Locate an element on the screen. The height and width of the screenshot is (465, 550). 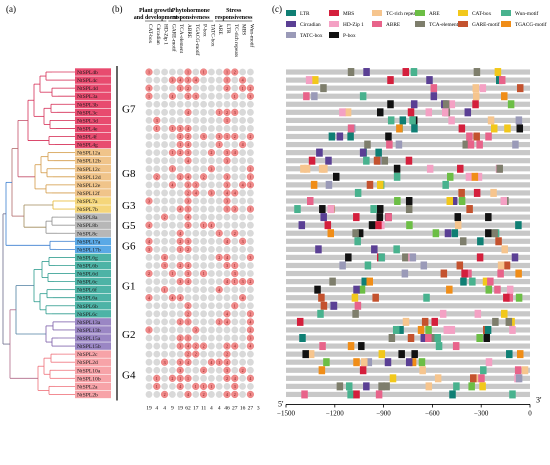
gene-label: NtSPL3d is located at coordinates (87, 121).